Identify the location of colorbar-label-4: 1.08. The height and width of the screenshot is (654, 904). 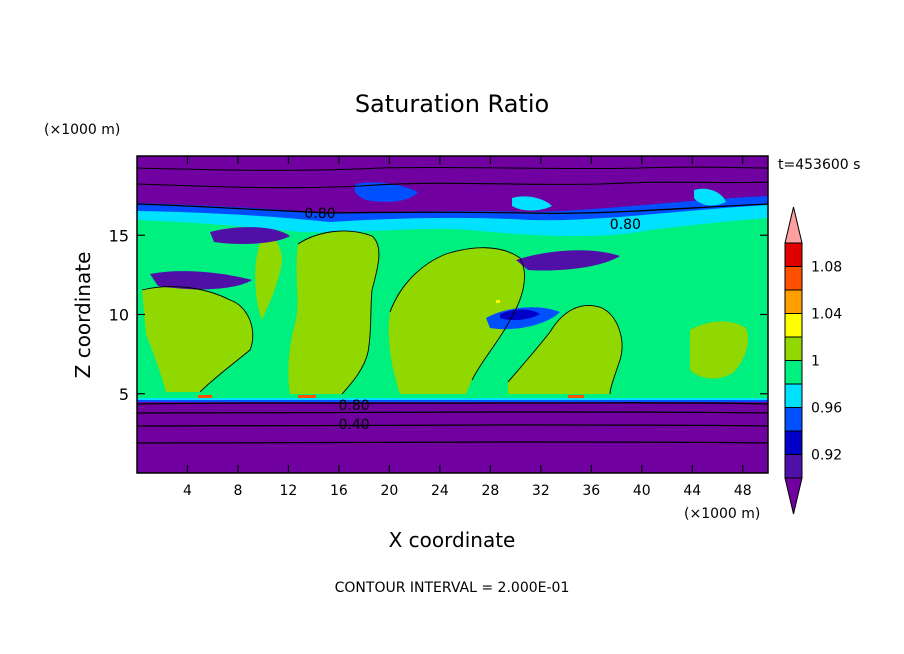
(826, 268).